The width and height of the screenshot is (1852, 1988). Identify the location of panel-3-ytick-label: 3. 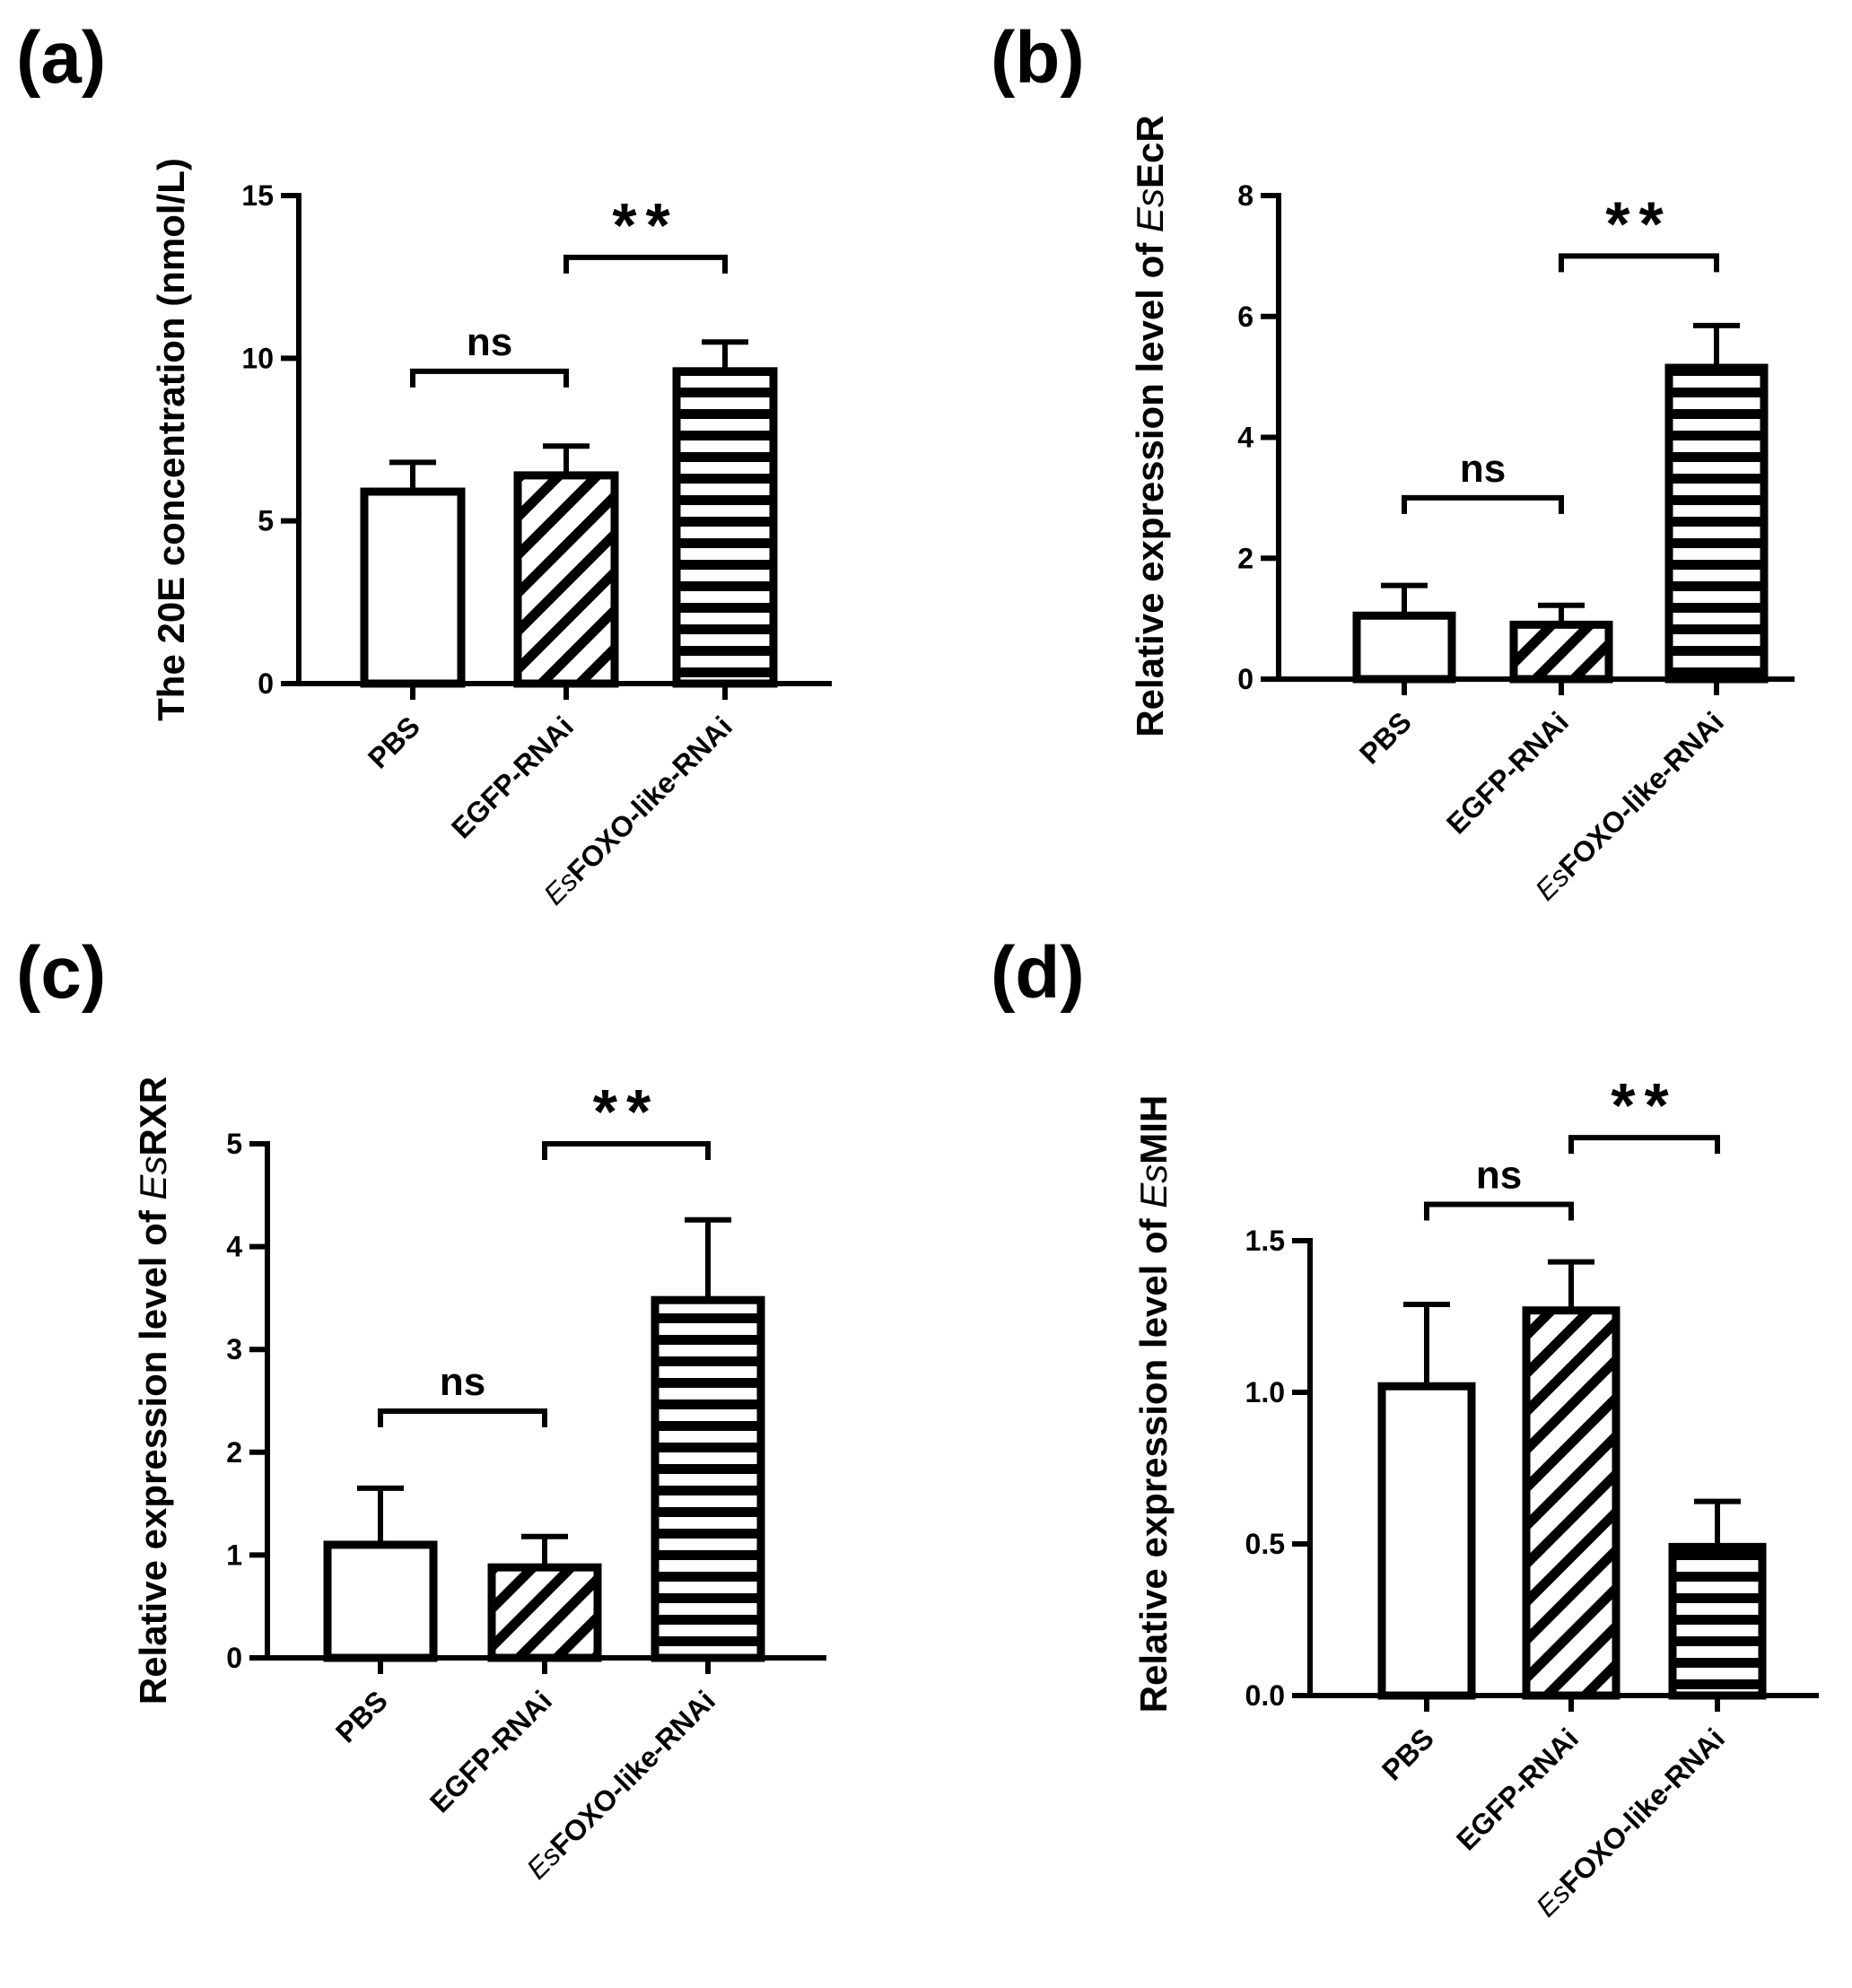
(234, 1349).